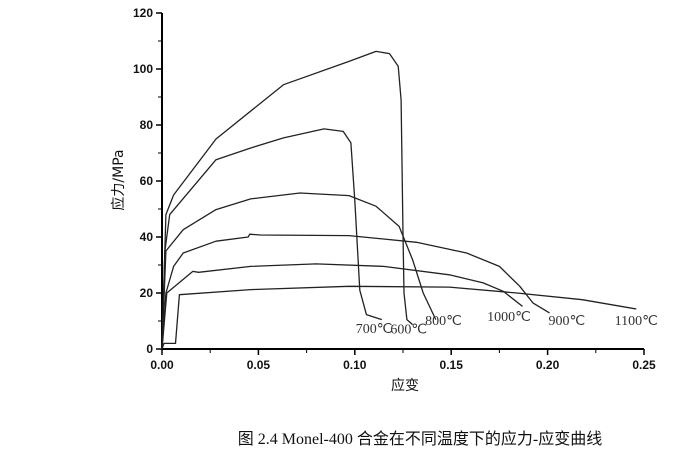 The width and height of the screenshot is (678, 460). I want to click on series-label: 700℃, so click(374, 329).